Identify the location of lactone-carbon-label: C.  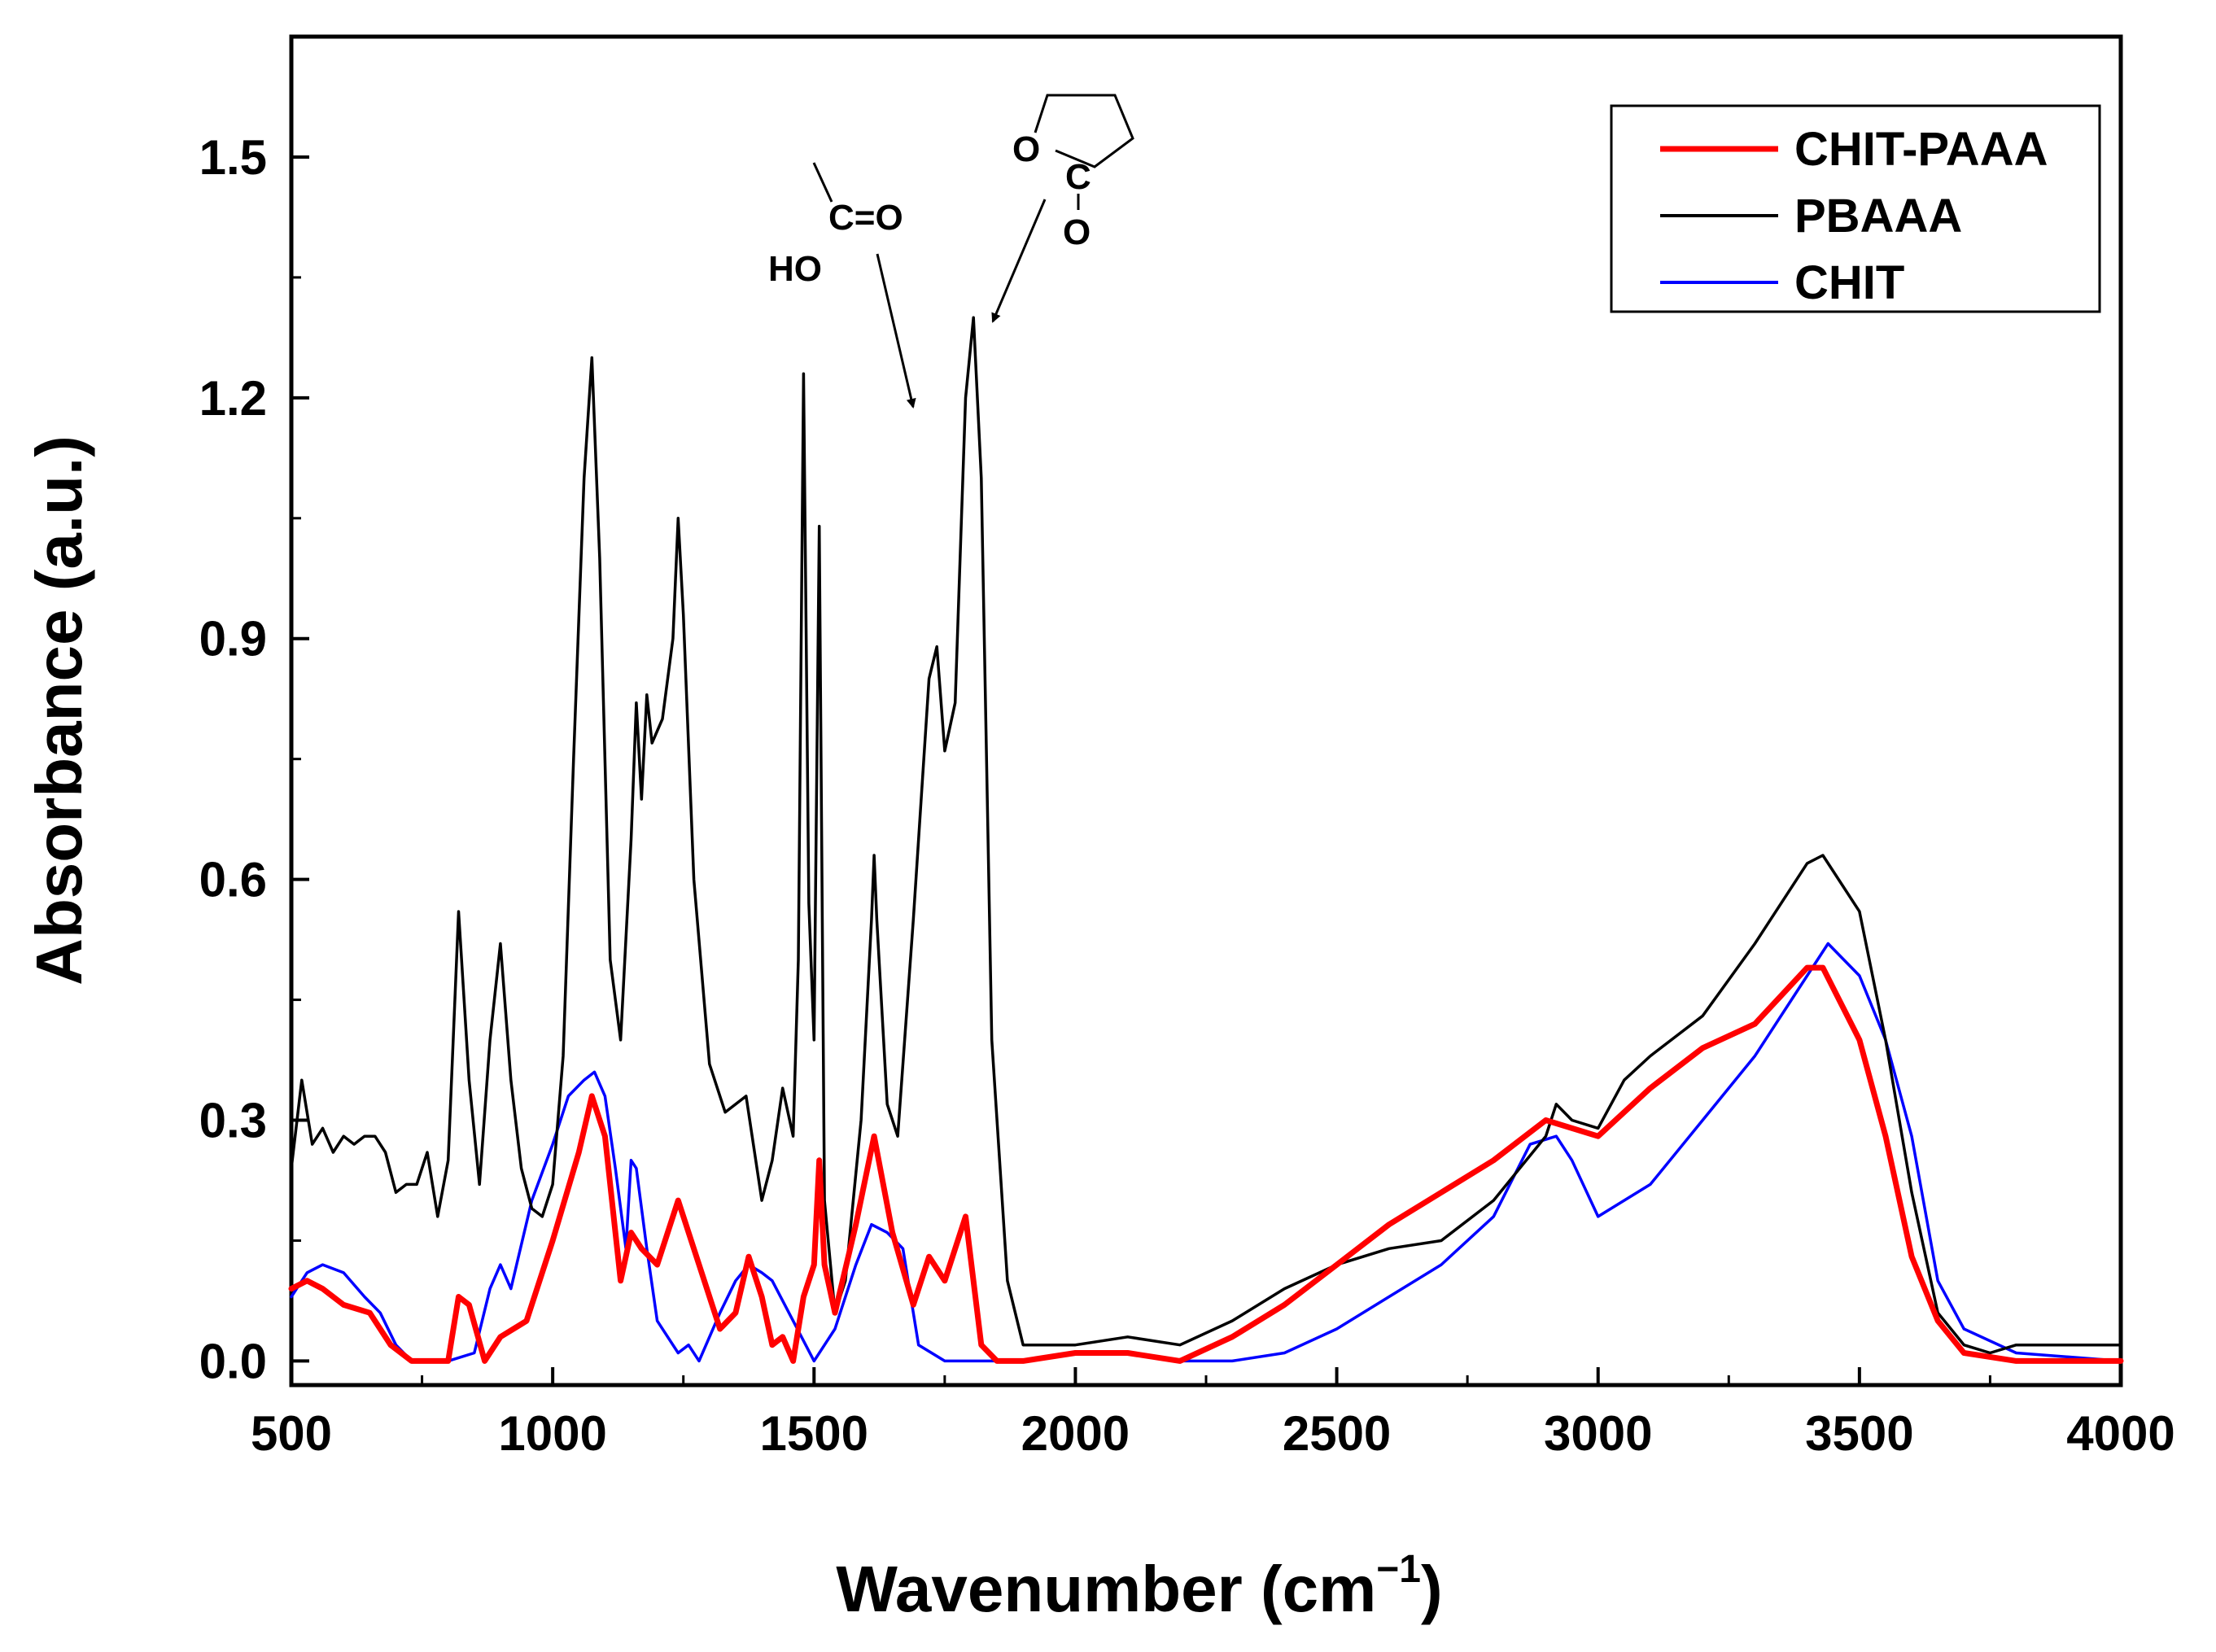
(1078, 177).